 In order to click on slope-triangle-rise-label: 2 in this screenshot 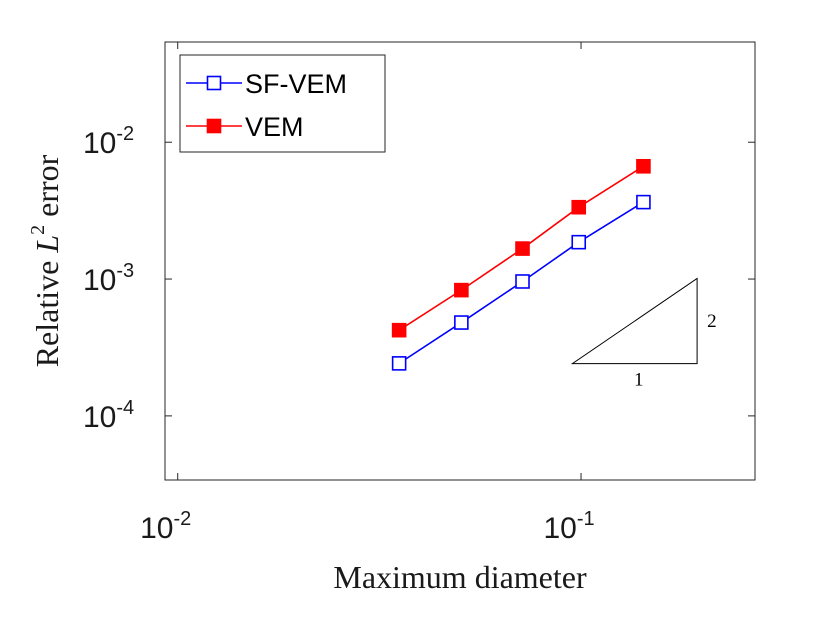, I will do `click(712, 321)`.